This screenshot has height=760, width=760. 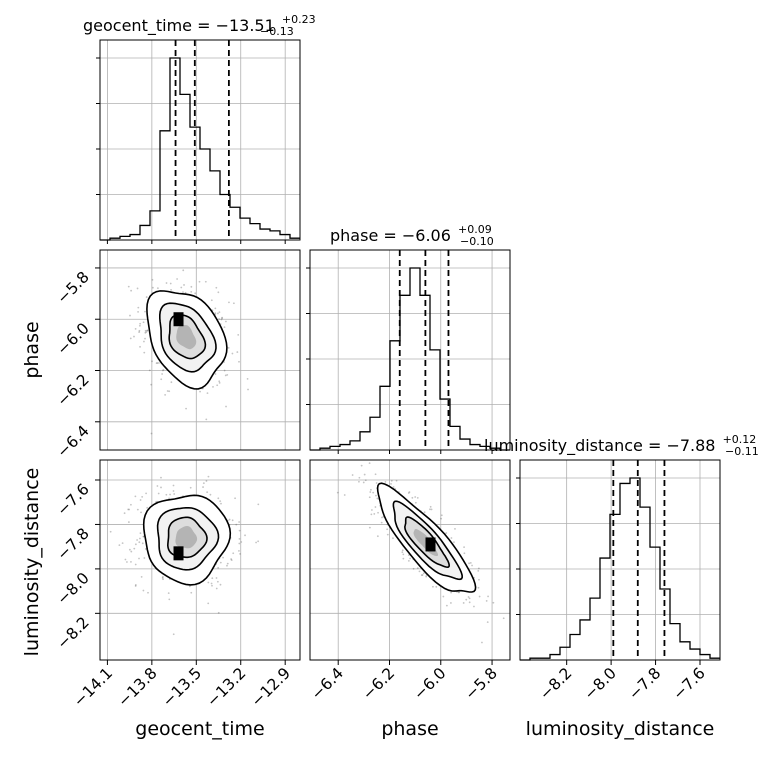 What do you see at coordinates (72, 588) in the screenshot?
I see `ytick-label-luminosity-distance-1: −8.0` at bounding box center [72, 588].